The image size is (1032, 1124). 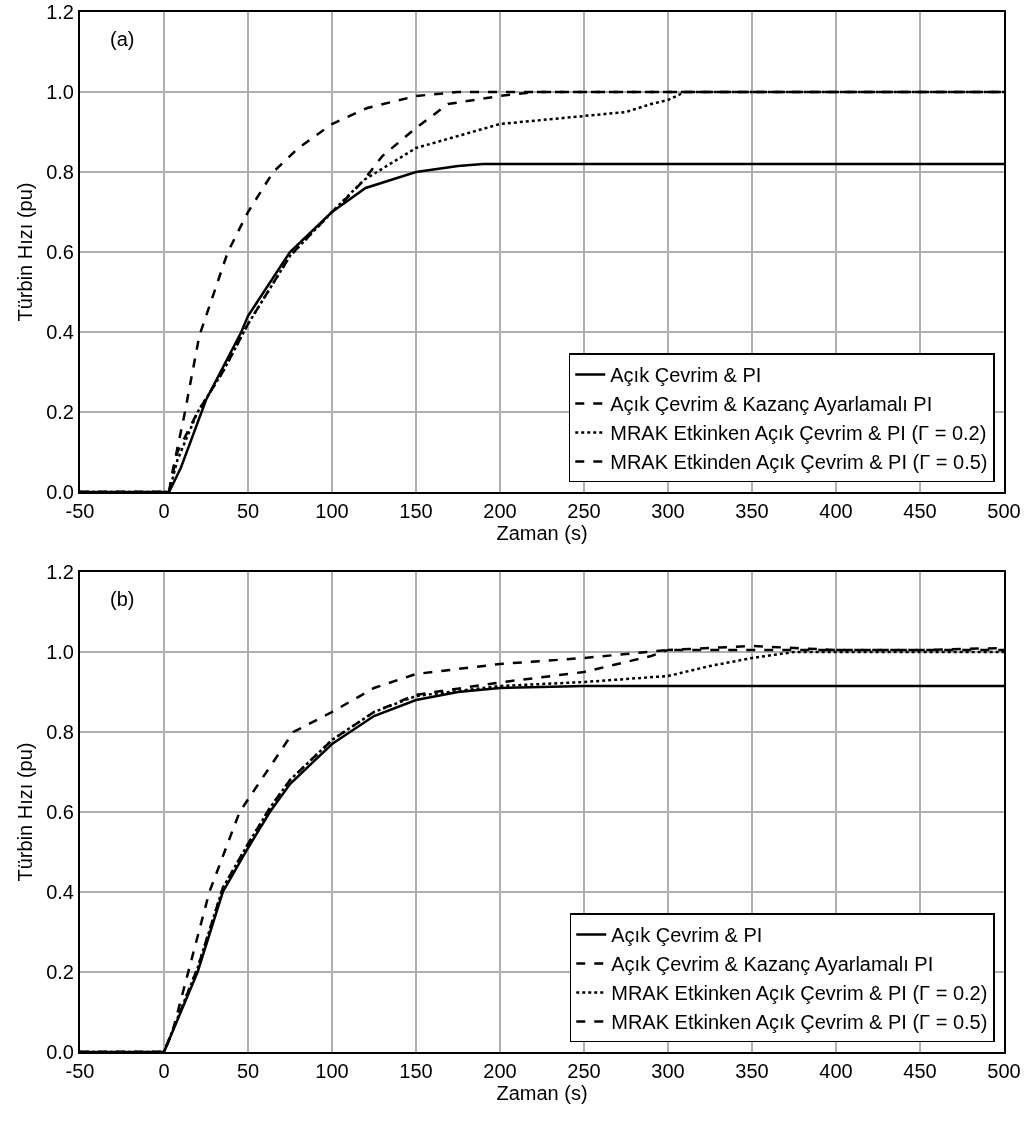 What do you see at coordinates (122, 39) in the screenshot?
I see `annotation: (a)` at bounding box center [122, 39].